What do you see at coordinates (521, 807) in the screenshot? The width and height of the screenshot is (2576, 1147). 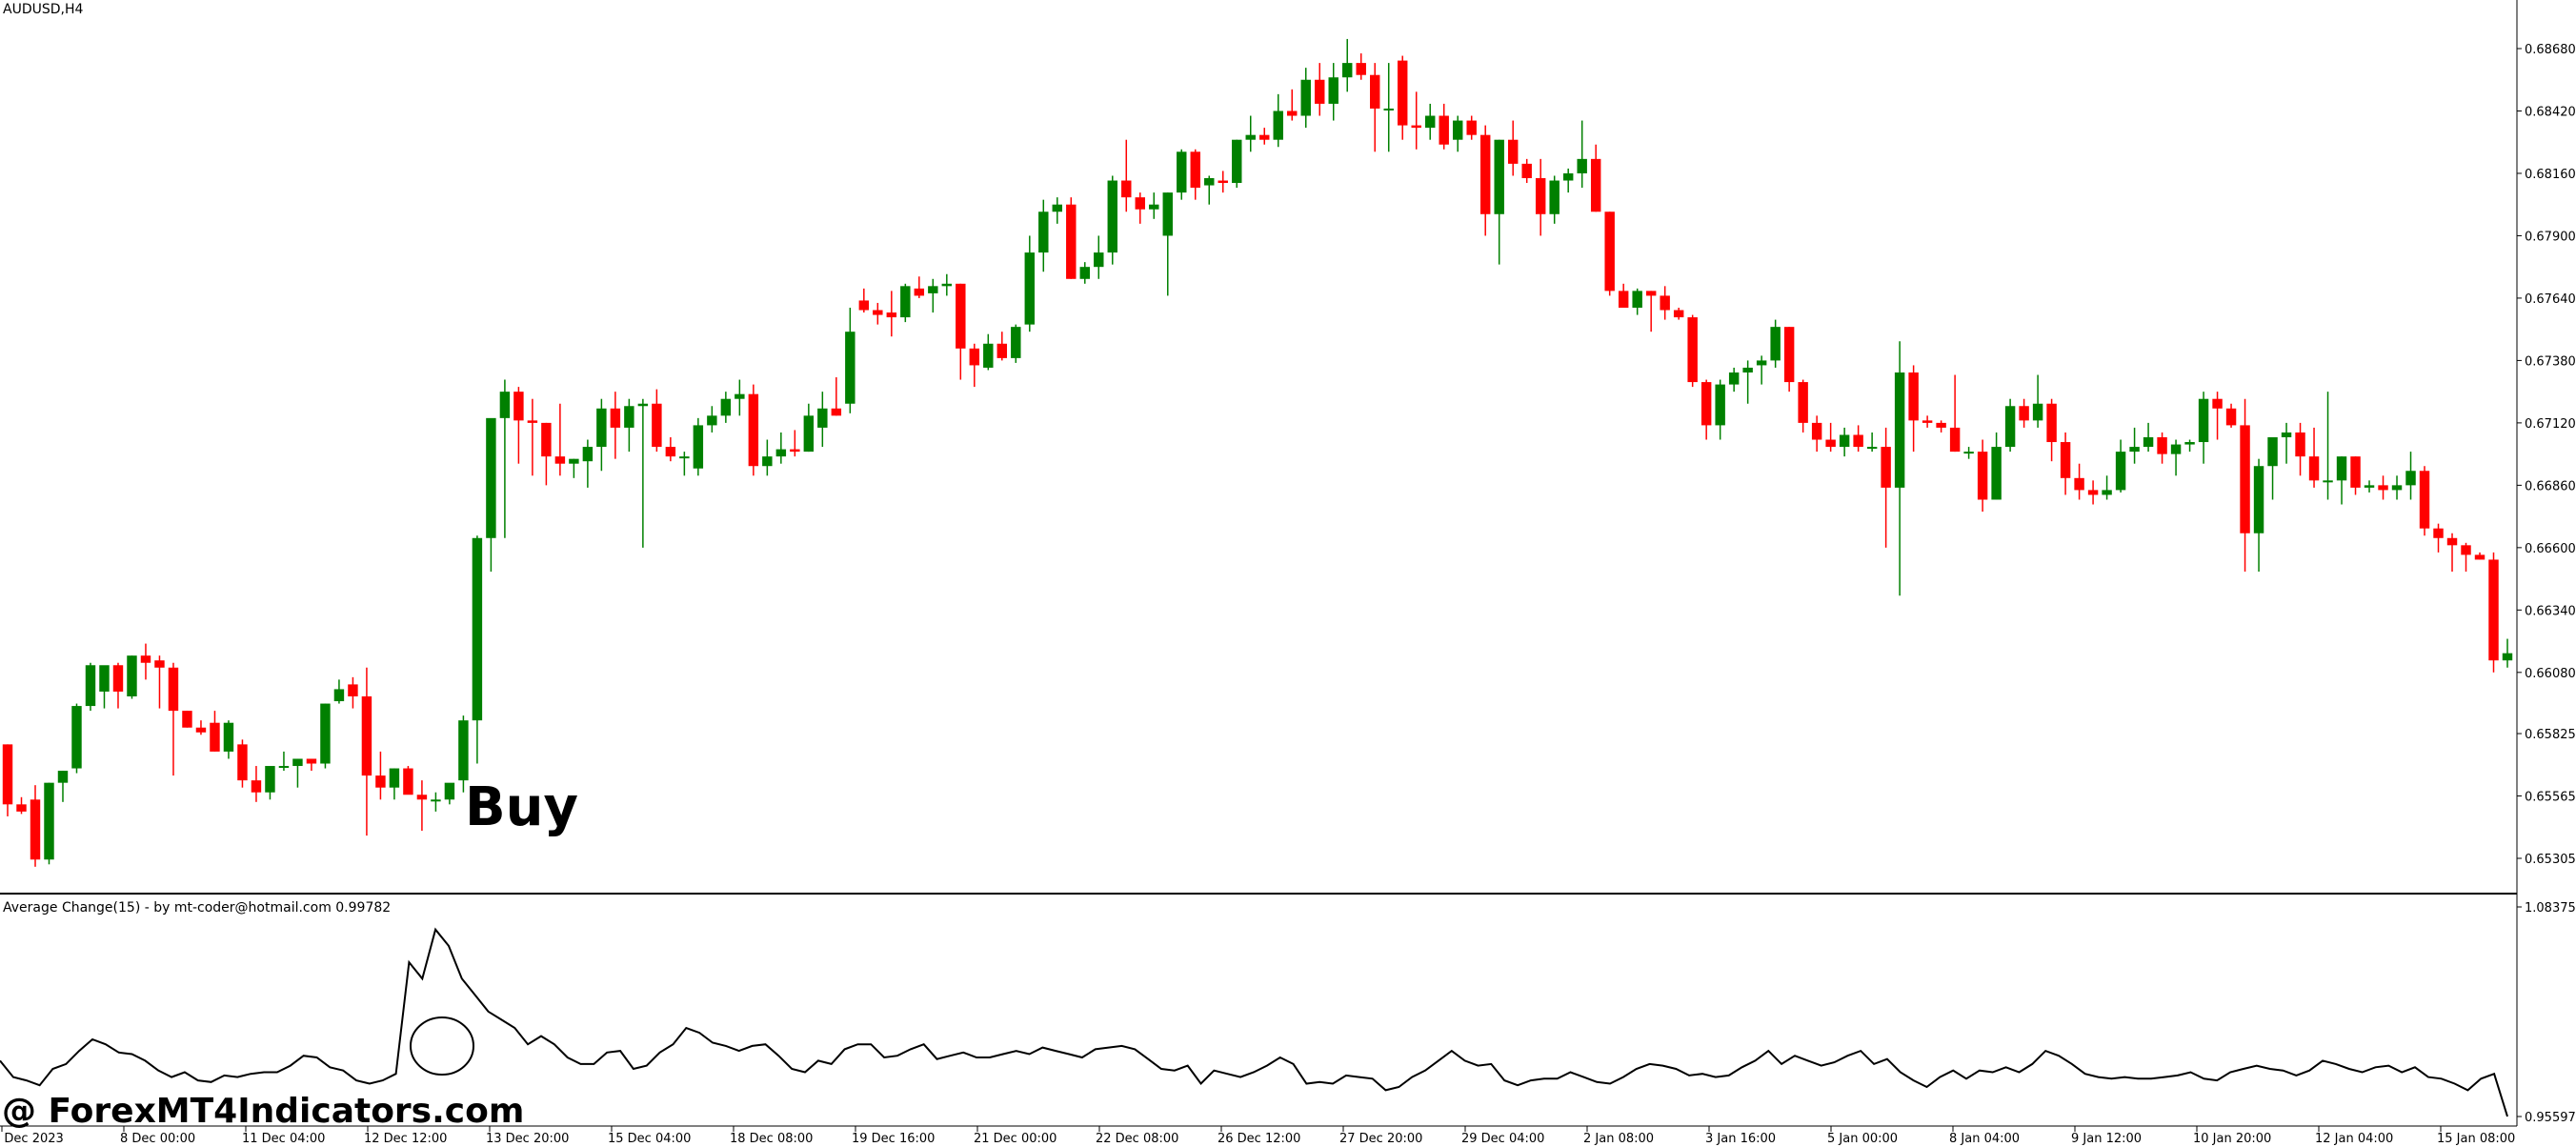 I see `buy-annotation: Buy` at bounding box center [521, 807].